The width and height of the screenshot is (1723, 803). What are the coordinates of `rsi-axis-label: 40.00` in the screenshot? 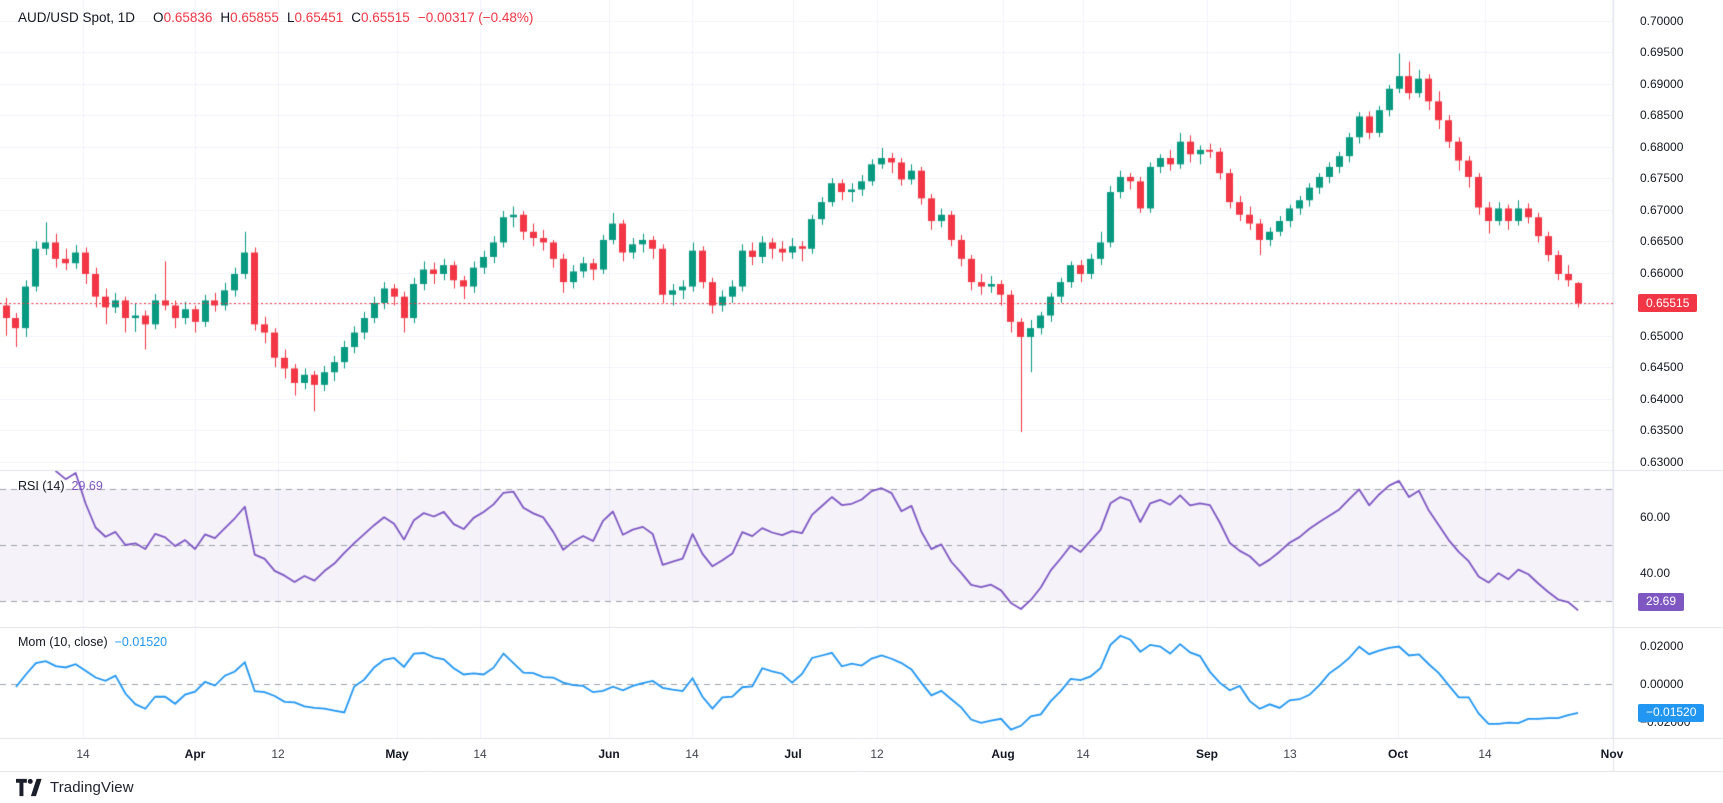 It's located at (1655, 573).